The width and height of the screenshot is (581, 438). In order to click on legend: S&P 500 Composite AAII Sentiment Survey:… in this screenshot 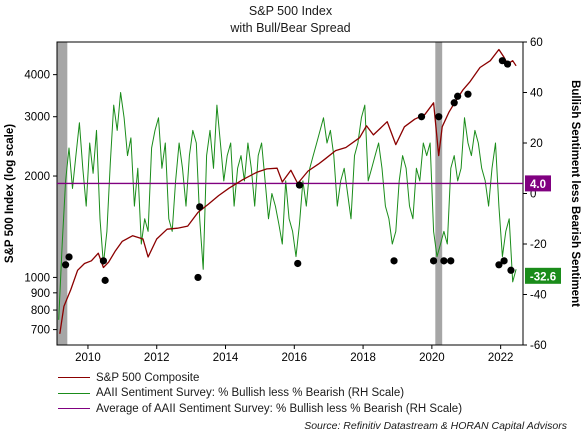, I will do `click(260, 393)`.